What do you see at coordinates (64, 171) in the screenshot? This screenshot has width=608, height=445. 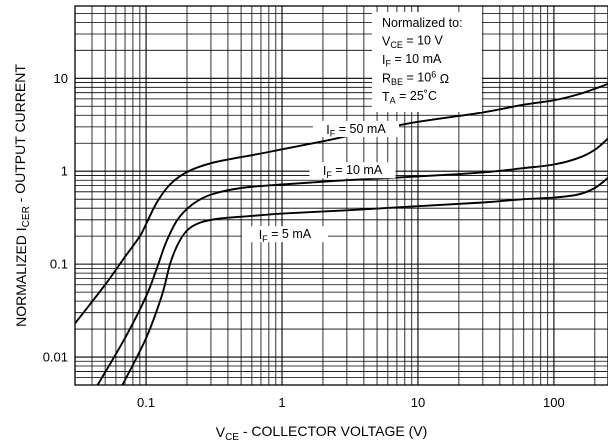 I see `y-tick-label: 1` at bounding box center [64, 171].